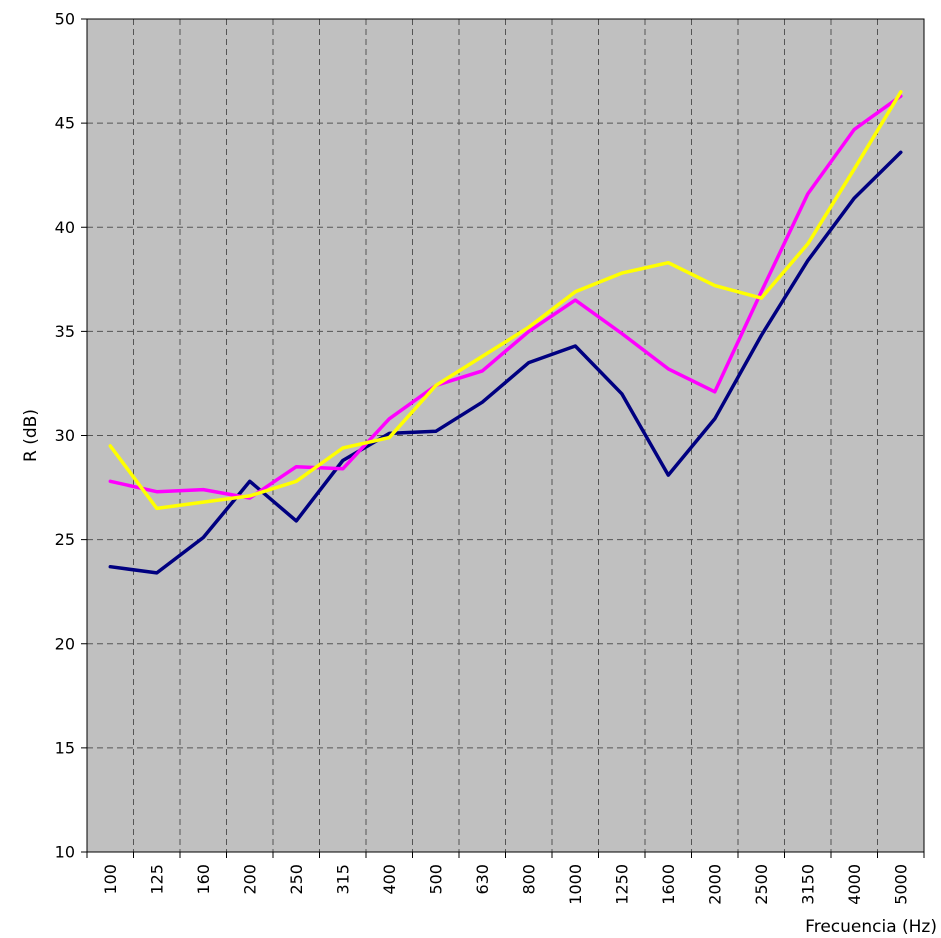 The image size is (941, 938). What do you see at coordinates (65, 852) in the screenshot?
I see `y-tick-label: 10` at bounding box center [65, 852].